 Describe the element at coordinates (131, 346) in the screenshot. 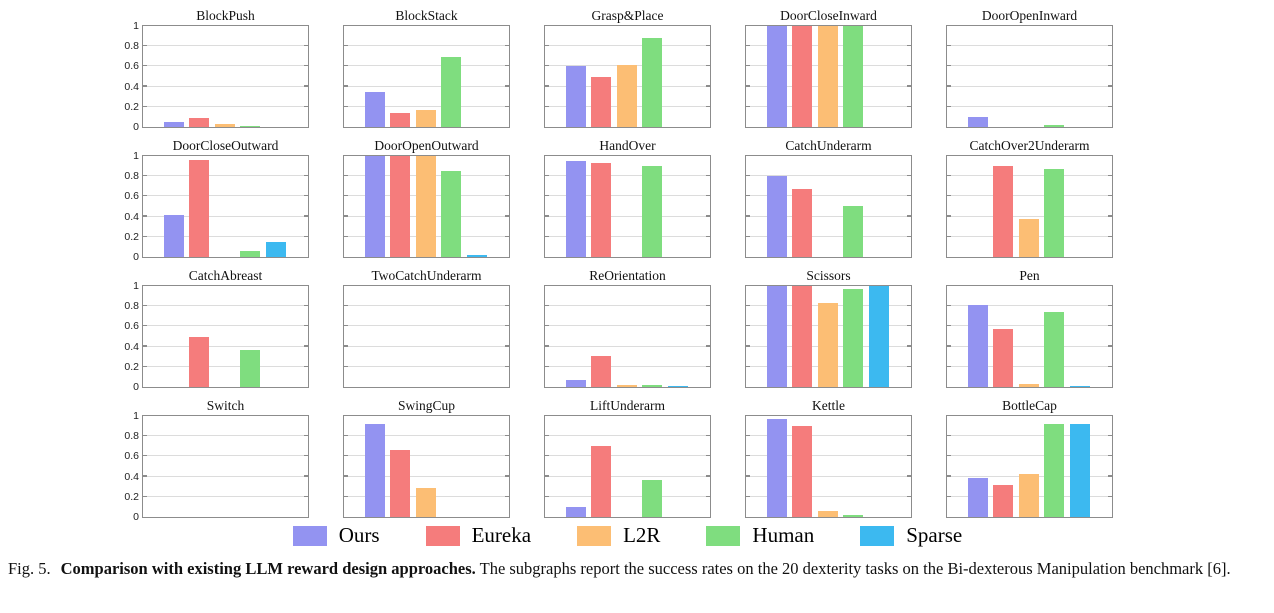

I see `y-tick-label: 0.4` at that location.